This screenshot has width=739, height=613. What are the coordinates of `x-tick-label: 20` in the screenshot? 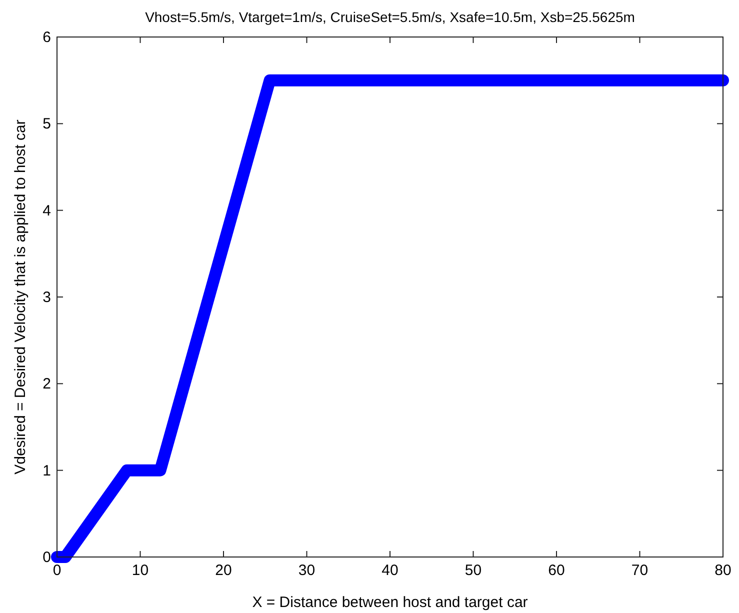 It's located at (223, 570).